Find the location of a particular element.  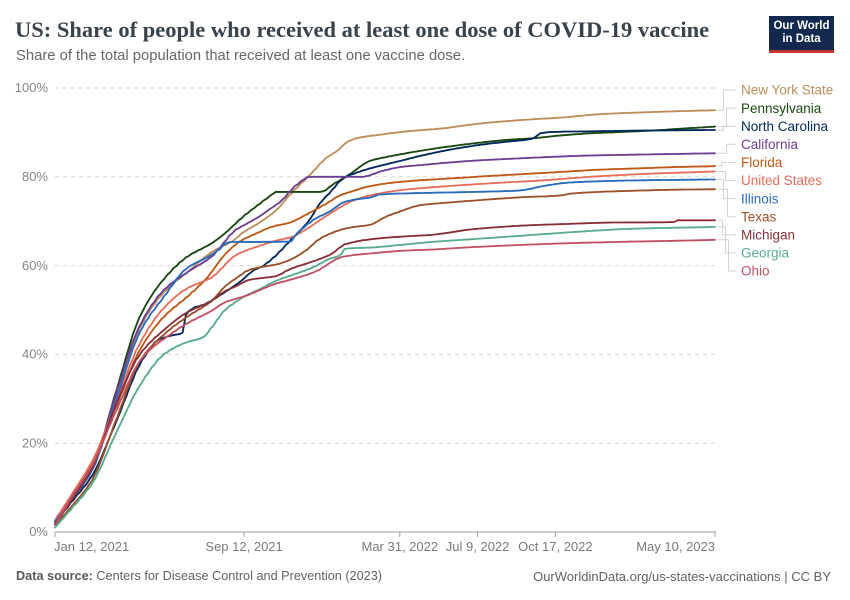

svg-text: Jan 12, 2021 is located at coordinates (91, 546).